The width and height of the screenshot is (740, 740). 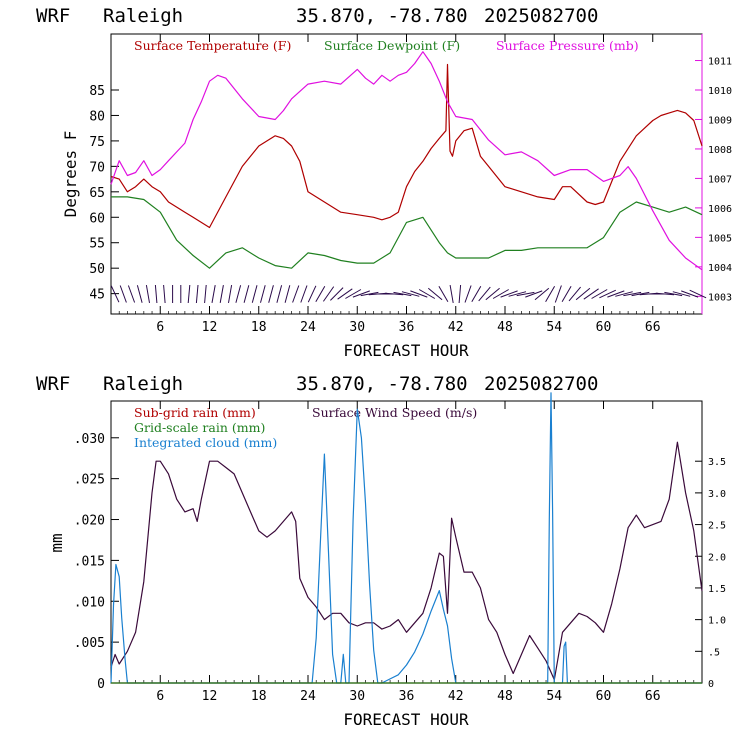 What do you see at coordinates (720, 179) in the screenshot?
I see `y-right-tick-label: 1007` at bounding box center [720, 179].